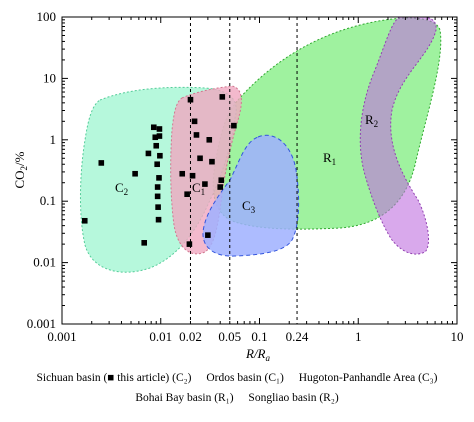 This screenshot has width=474, height=422. Describe the element at coordinates (457, 336) in the screenshot. I see `x-tick-label: 10` at that location.